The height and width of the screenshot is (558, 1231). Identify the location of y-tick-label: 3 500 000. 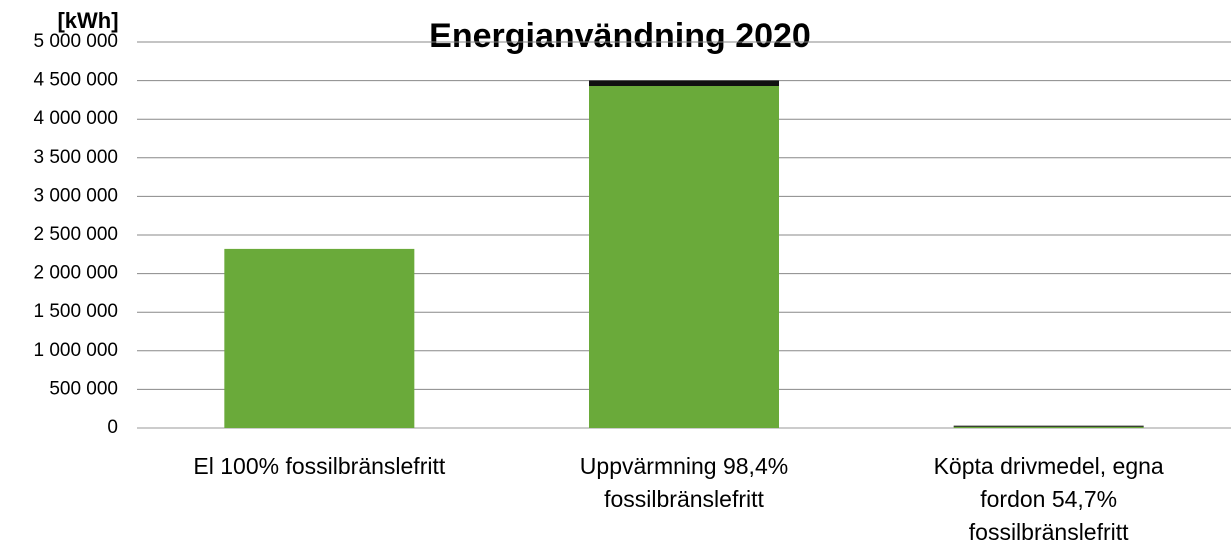
(75, 157).